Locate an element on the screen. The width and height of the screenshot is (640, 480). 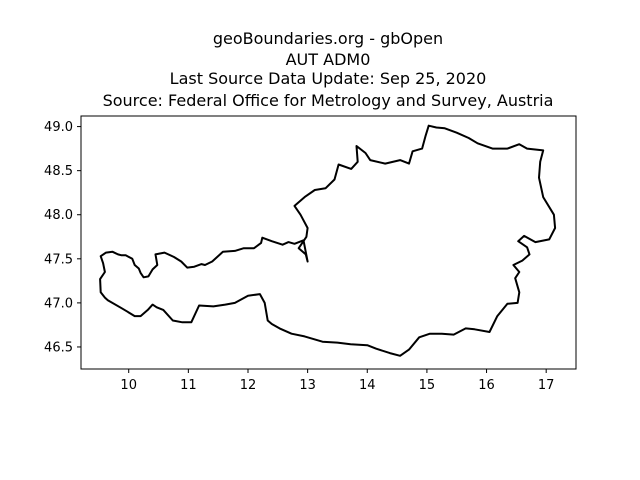
title-line-1: geoBoundaries.org - gbOpen is located at coordinates (328, 38).